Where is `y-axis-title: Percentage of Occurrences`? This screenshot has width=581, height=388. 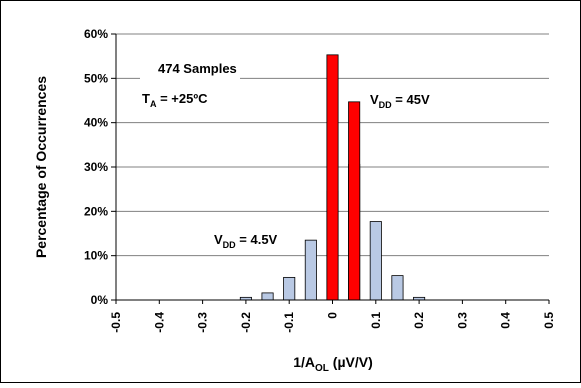
y-axis-title: Percentage of Occurrences is located at coordinates (41, 167).